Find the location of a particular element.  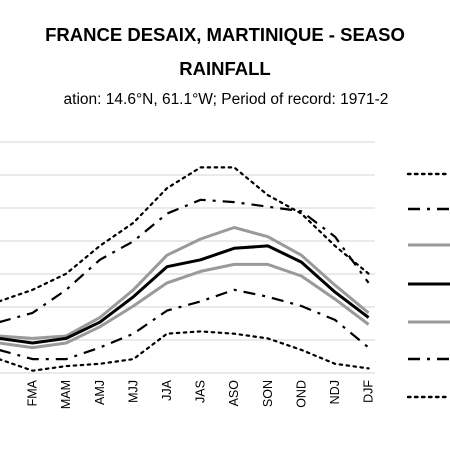

chart-title-line2: RAINFALL is located at coordinates (225, 68).